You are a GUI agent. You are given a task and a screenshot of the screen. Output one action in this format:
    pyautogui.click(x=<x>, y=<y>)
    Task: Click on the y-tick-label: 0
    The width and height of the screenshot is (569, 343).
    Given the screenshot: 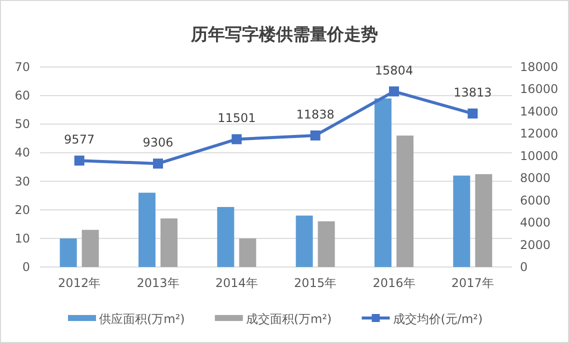 What is the action you would take?
    pyautogui.click(x=26, y=267)
    